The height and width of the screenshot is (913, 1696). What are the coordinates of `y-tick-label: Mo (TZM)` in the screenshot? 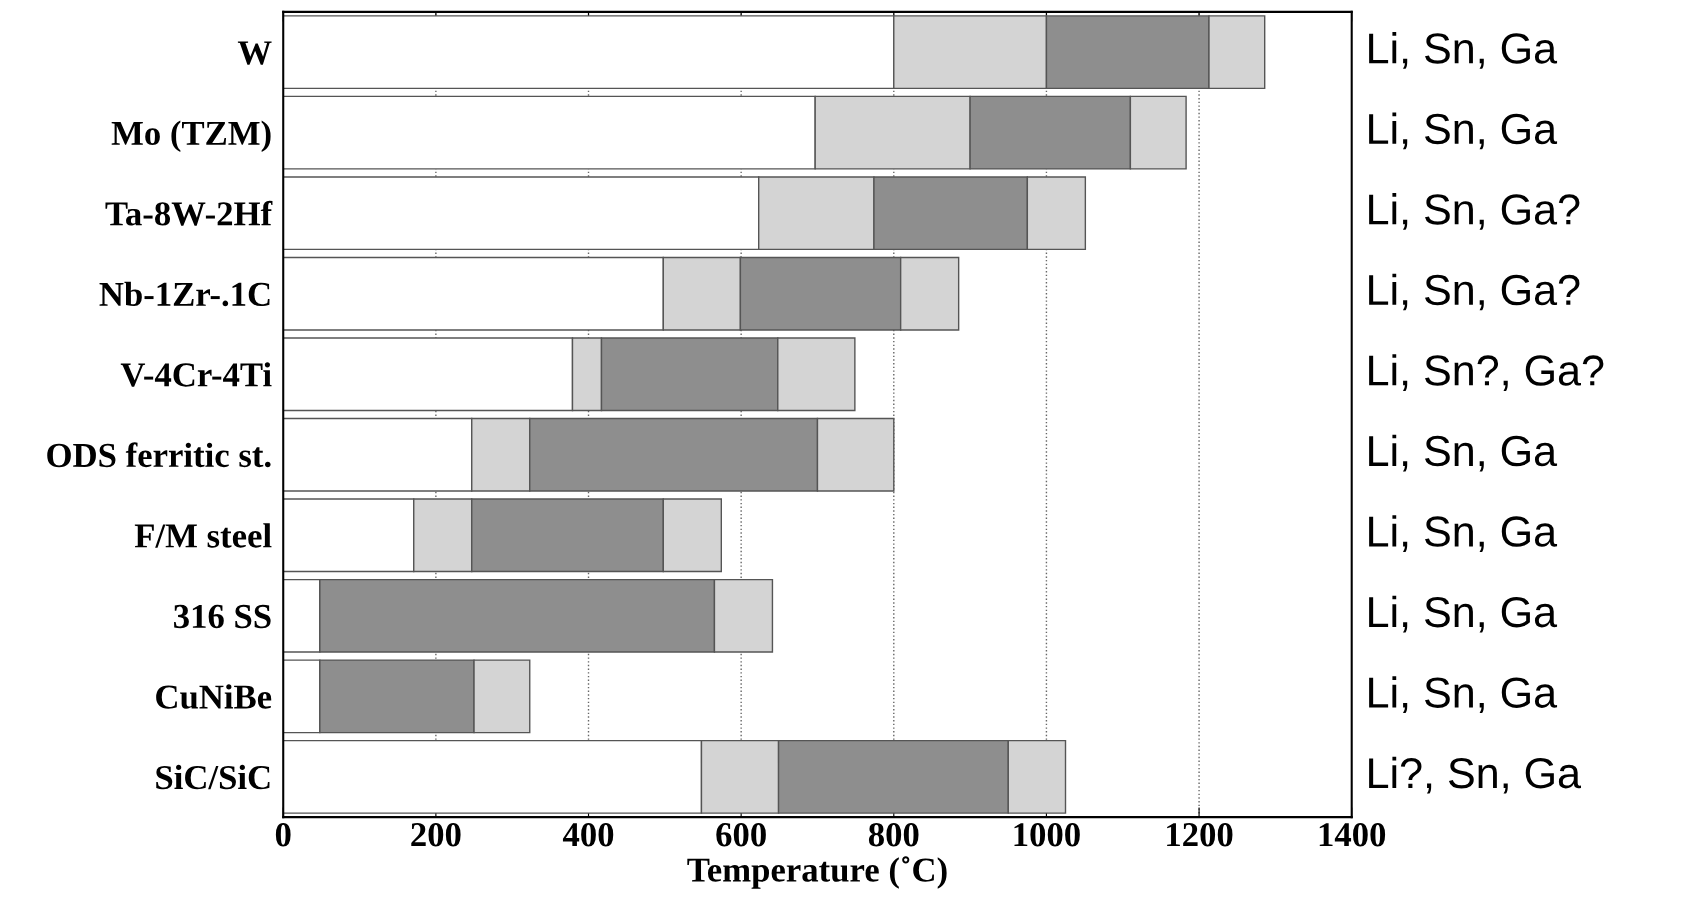 It's located at (191, 136).